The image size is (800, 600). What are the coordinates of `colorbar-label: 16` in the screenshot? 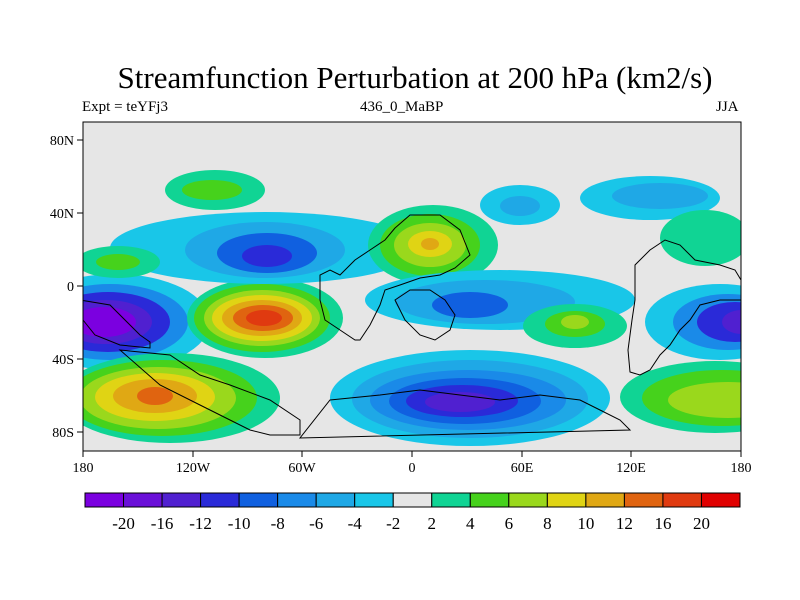 It's located at (662, 523).